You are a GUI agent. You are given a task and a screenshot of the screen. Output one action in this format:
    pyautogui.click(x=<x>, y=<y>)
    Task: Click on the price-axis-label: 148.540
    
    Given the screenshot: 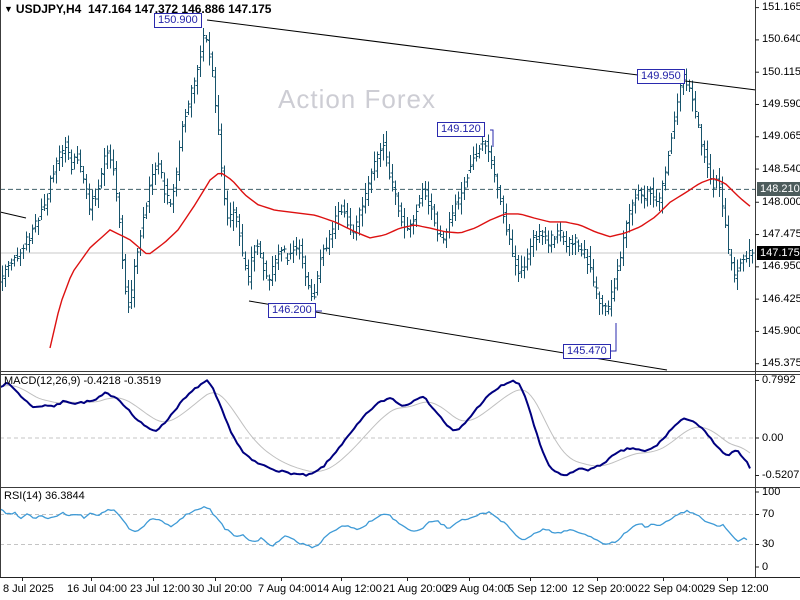 What is the action you would take?
    pyautogui.click(x=781, y=168)
    